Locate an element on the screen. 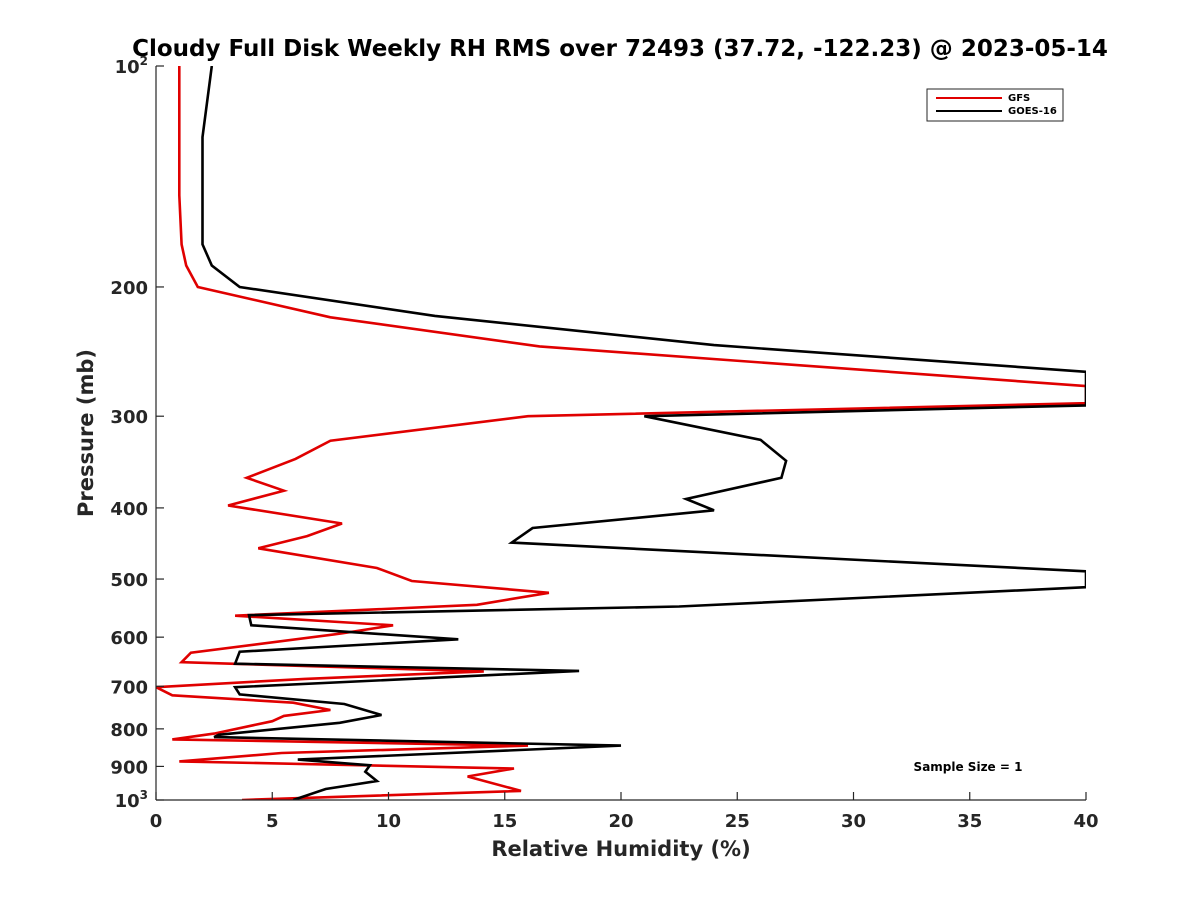 This screenshot has height=900, width=1200. y-tick-label: 400 is located at coordinates (129, 509).